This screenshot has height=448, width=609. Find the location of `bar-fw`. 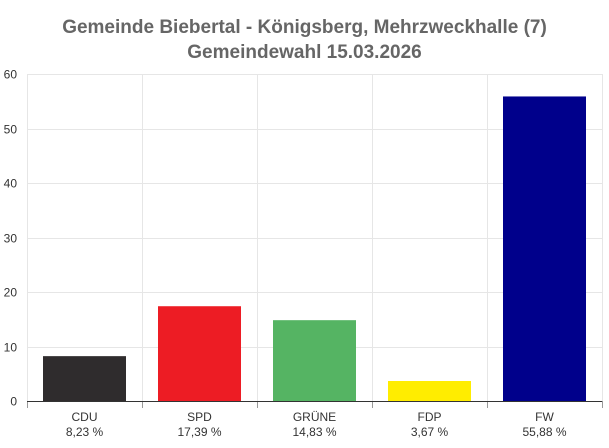

bar-fw is located at coordinates (544, 248).